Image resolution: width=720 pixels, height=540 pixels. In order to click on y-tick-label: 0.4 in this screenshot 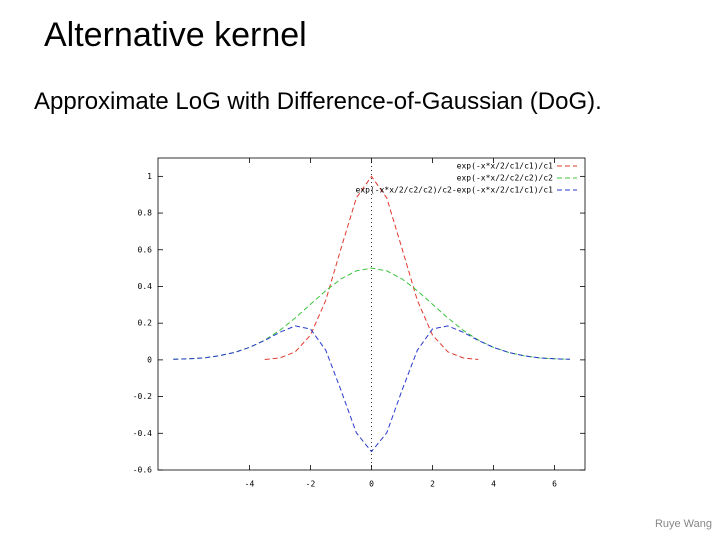, I will do `click(145, 286)`.